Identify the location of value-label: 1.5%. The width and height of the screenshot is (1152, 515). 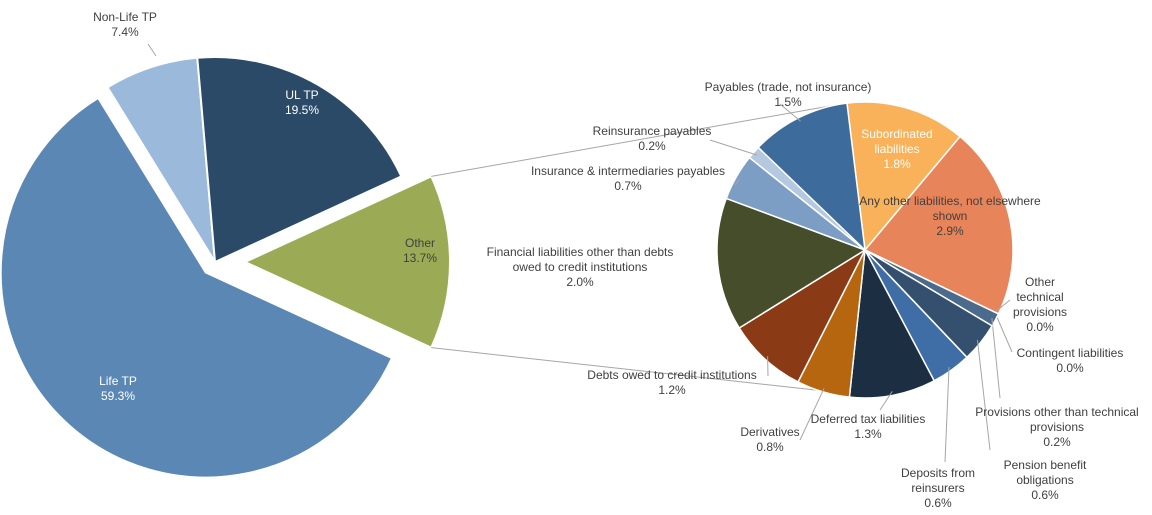
(788, 102).